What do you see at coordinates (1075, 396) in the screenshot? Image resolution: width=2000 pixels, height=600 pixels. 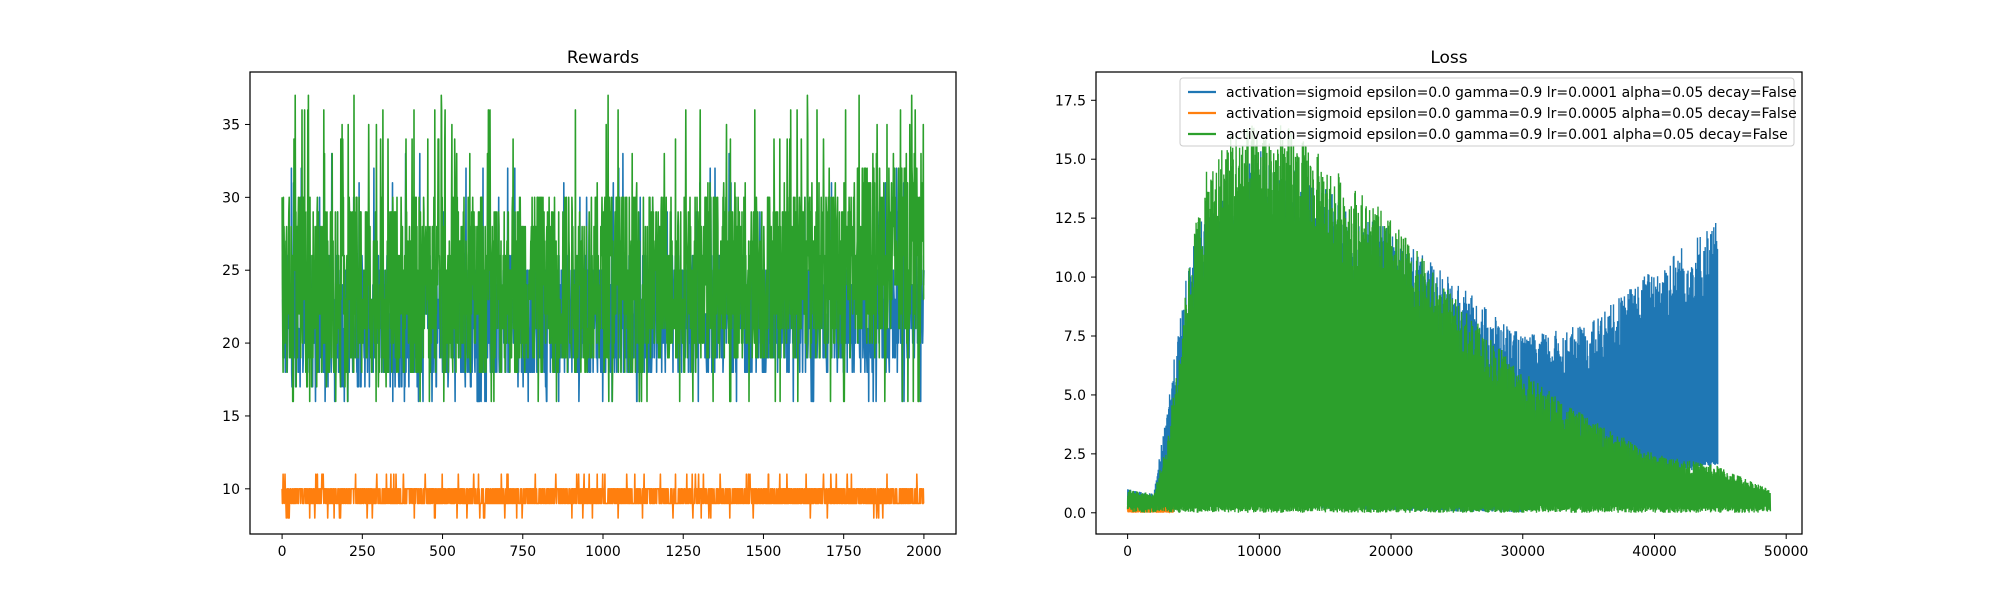 I see `loss-y-tick-label: 5.0` at bounding box center [1075, 396].